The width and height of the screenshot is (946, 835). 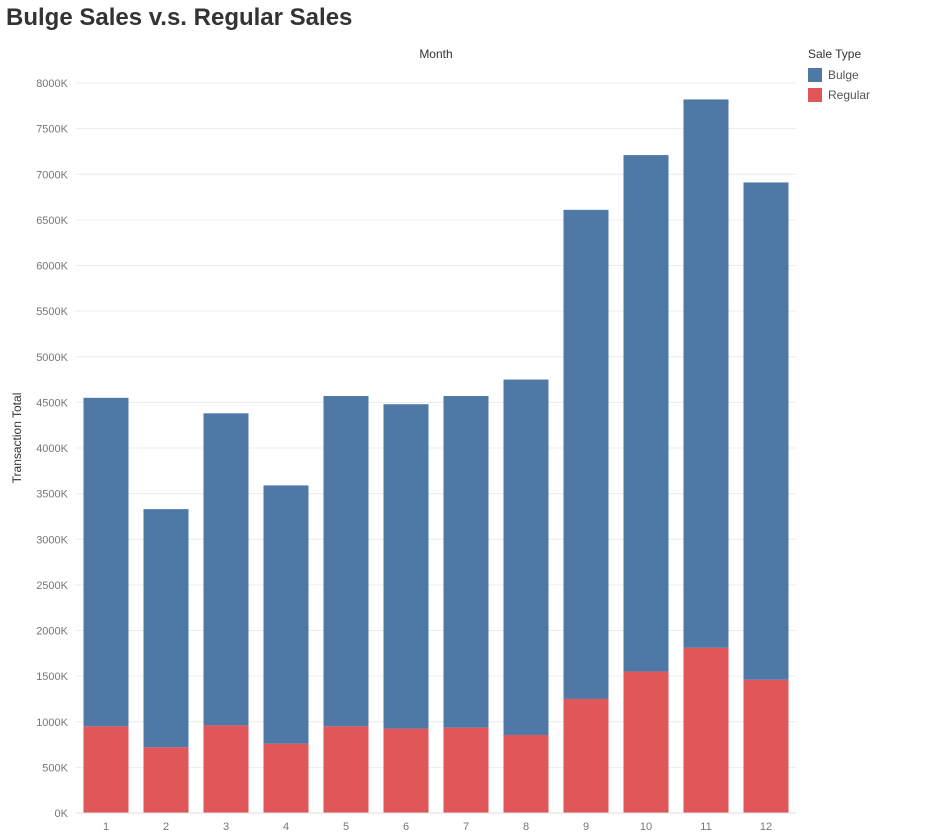 What do you see at coordinates (52, 723) in the screenshot?
I see `y-tick-label: 1000K` at bounding box center [52, 723].